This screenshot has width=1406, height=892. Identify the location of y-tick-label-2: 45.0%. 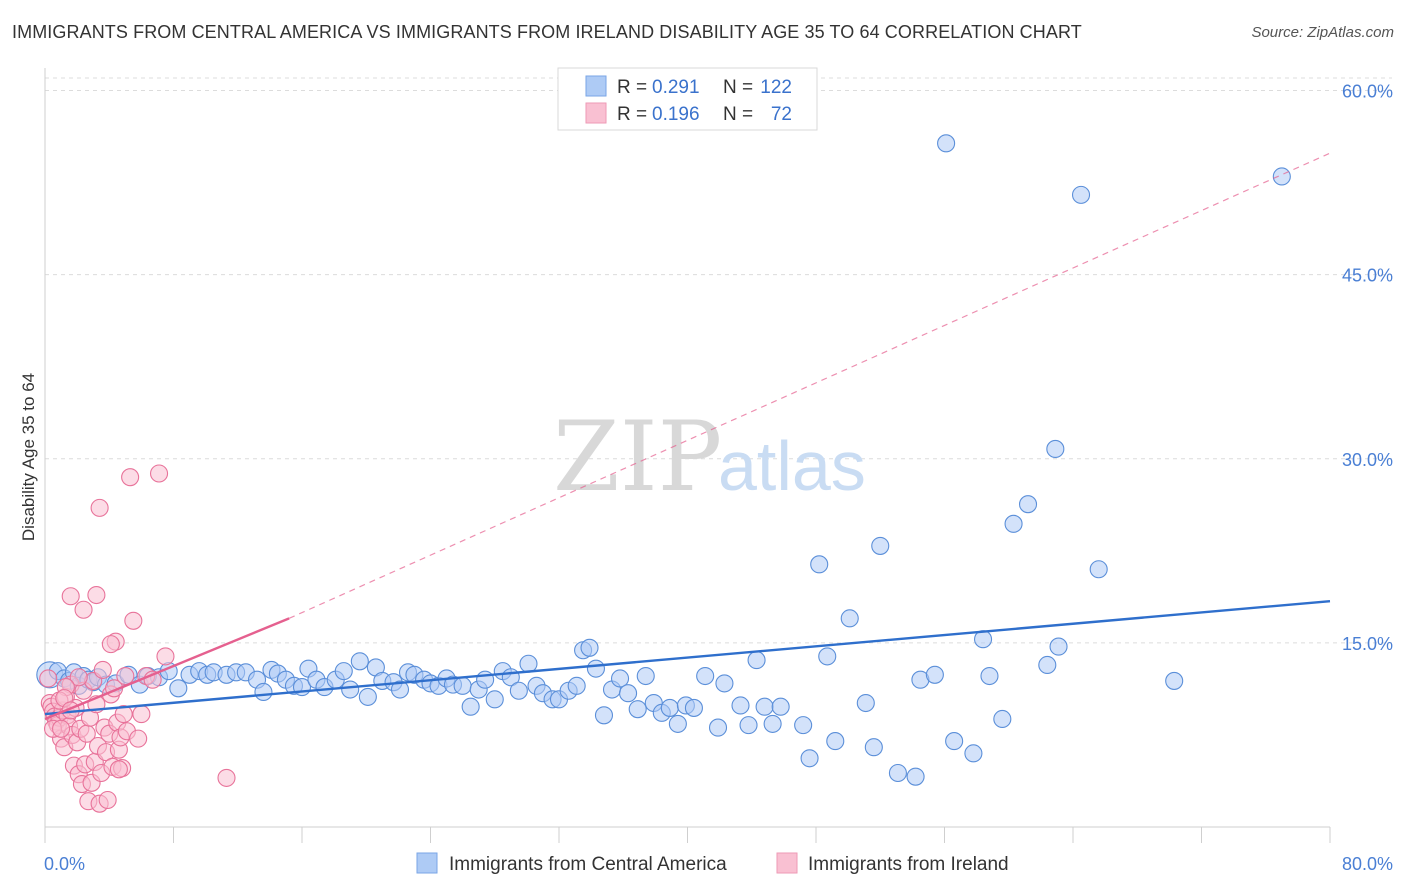
(1367, 276).